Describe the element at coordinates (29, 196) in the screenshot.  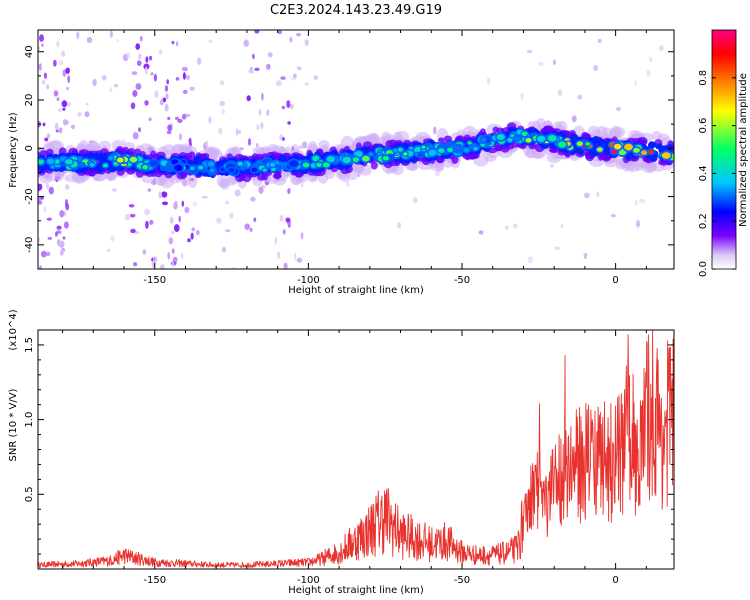
I see `y-tick-label: -20` at that location.